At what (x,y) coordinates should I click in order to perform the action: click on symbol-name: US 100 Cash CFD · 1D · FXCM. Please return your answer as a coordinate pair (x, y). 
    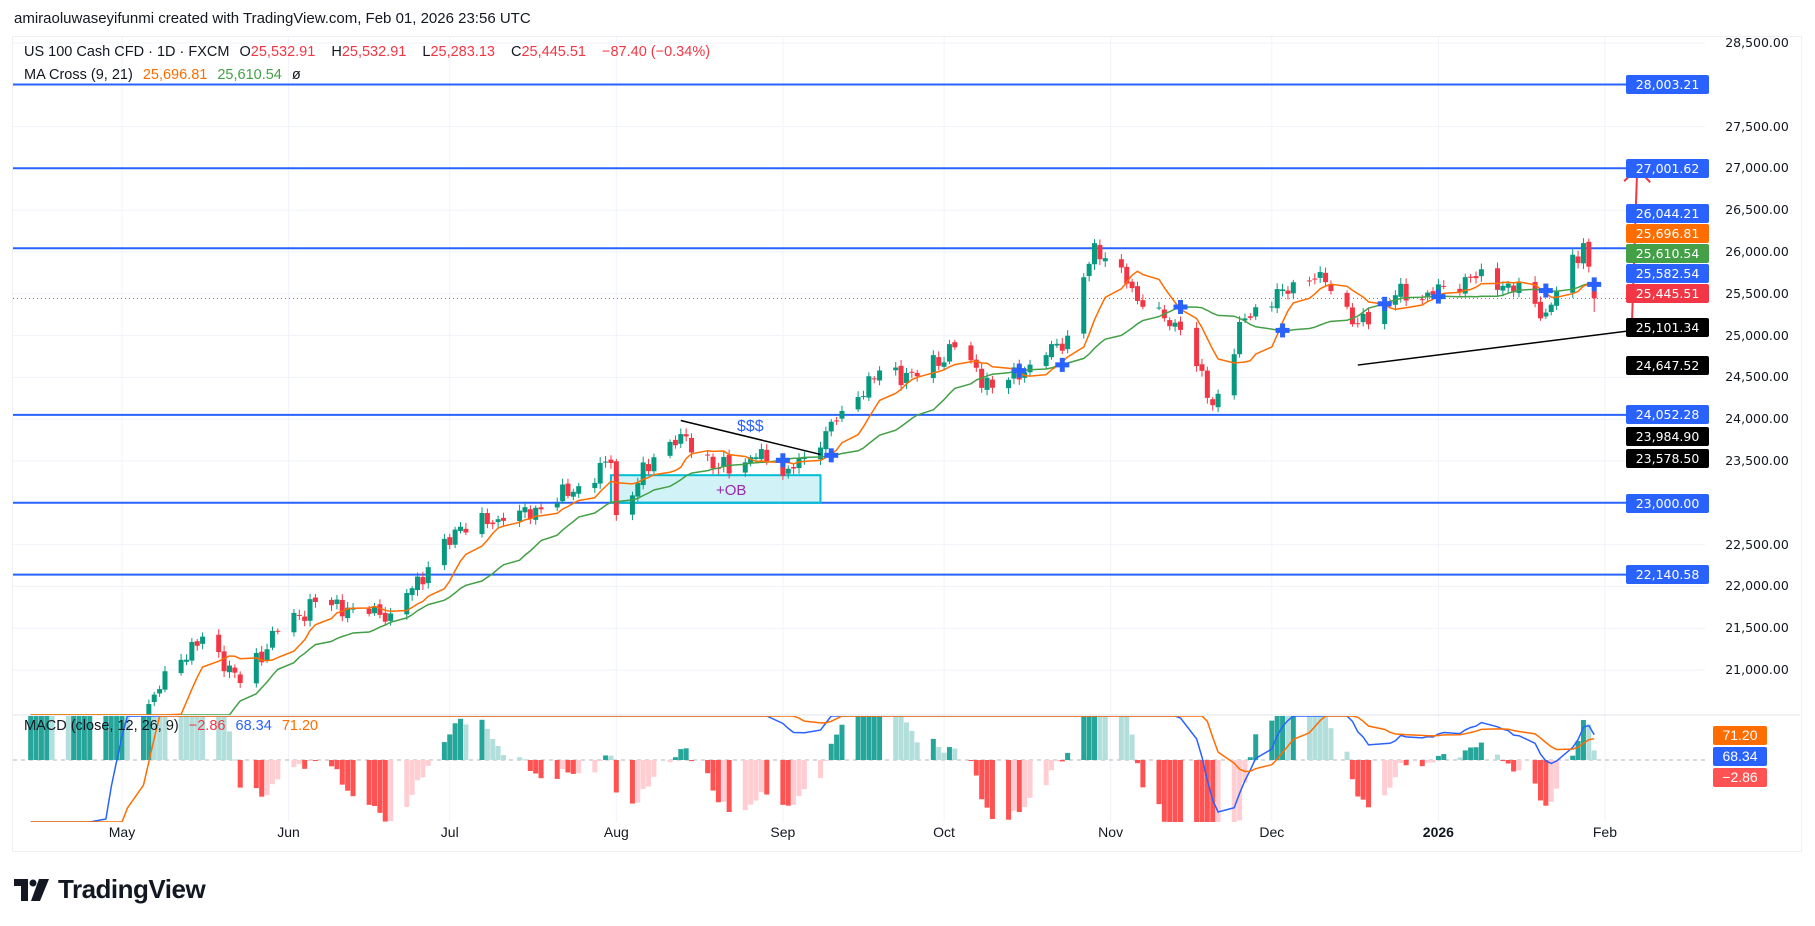
    Looking at the image, I should click on (127, 52).